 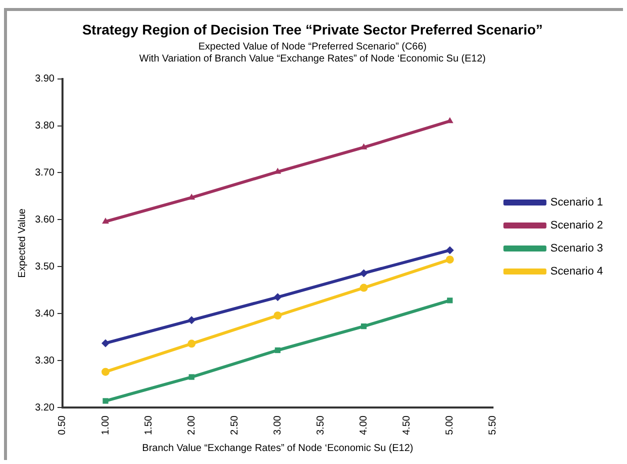 I want to click on legend-label: Scenario 4, so click(x=577, y=272).